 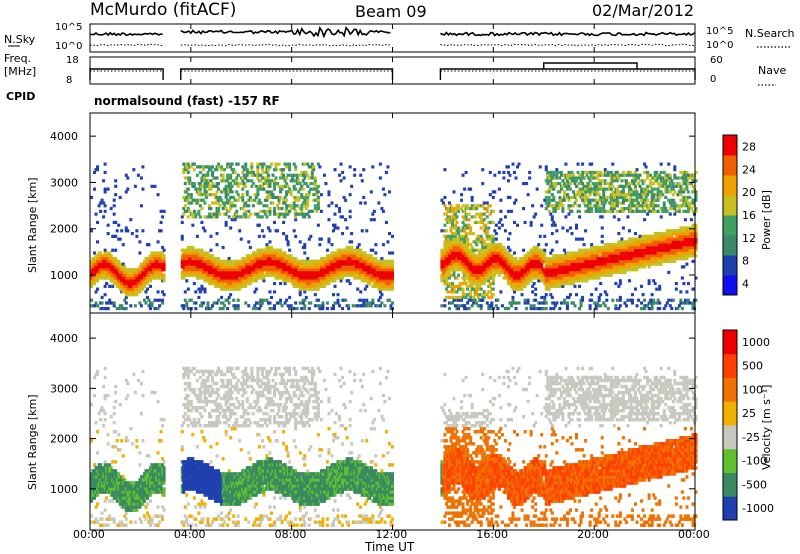 I want to click on freq-label-2: [MHz], so click(x=20, y=71).